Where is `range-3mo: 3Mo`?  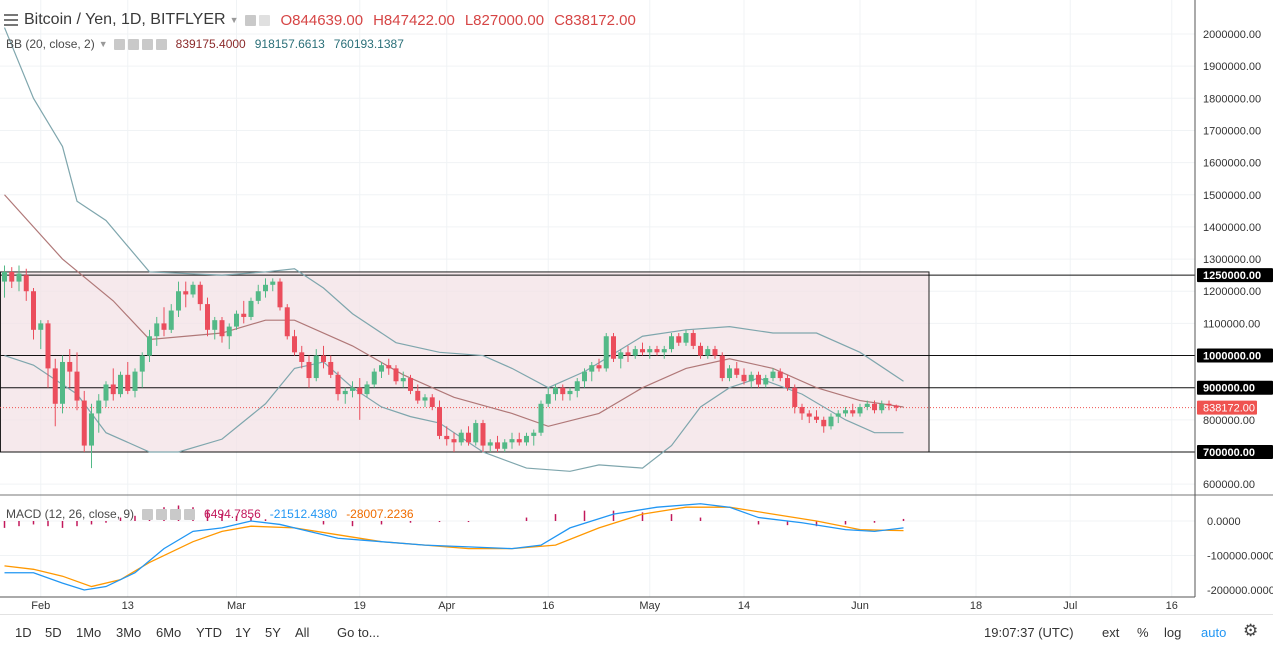
range-3mo: 3Mo is located at coordinates (129, 632).